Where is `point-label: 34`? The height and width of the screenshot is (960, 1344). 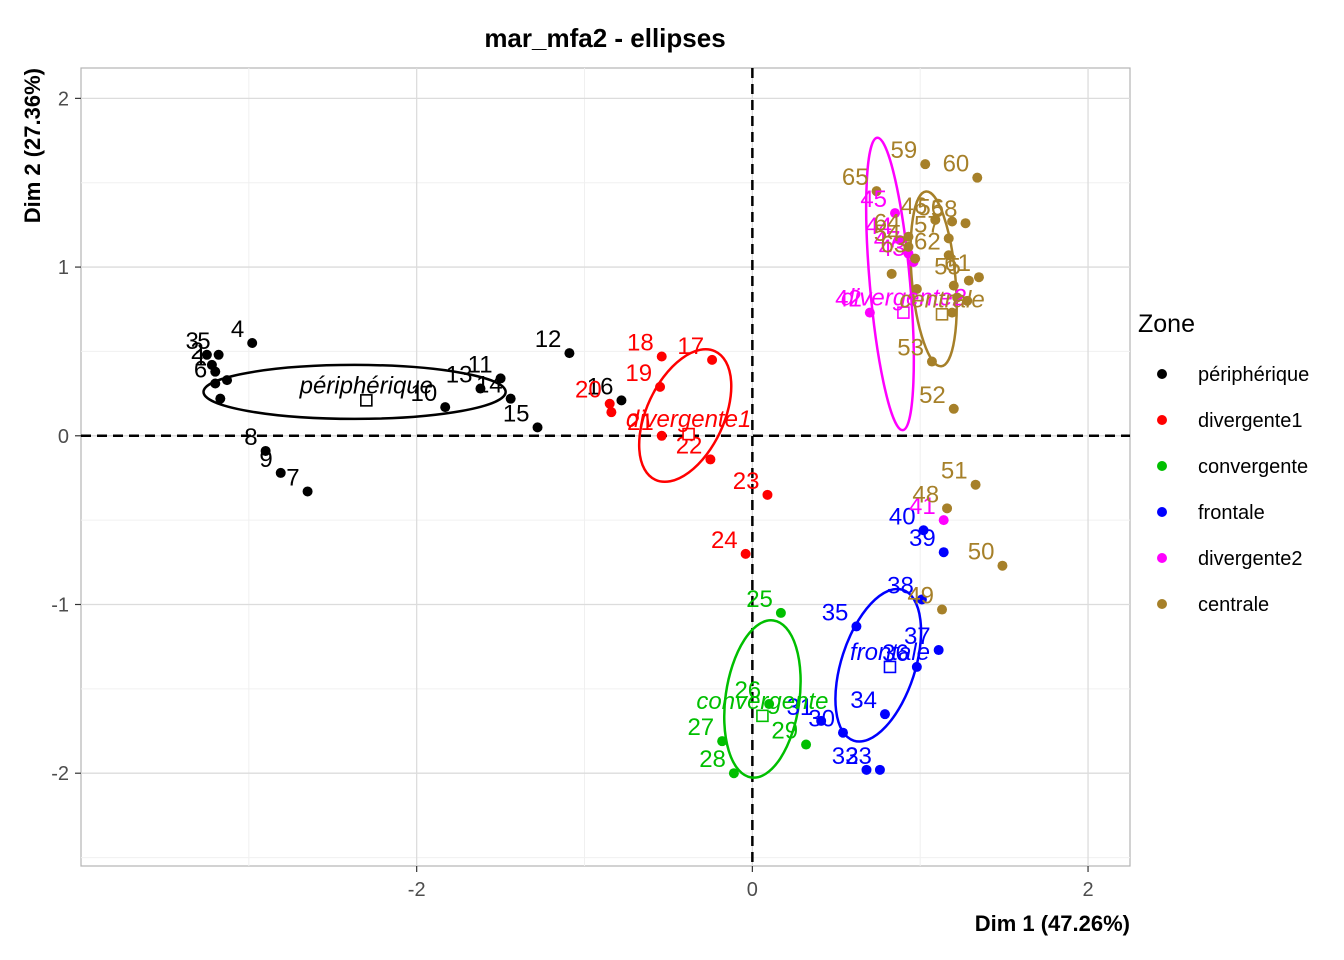 point-label: 34 is located at coordinates (863, 700).